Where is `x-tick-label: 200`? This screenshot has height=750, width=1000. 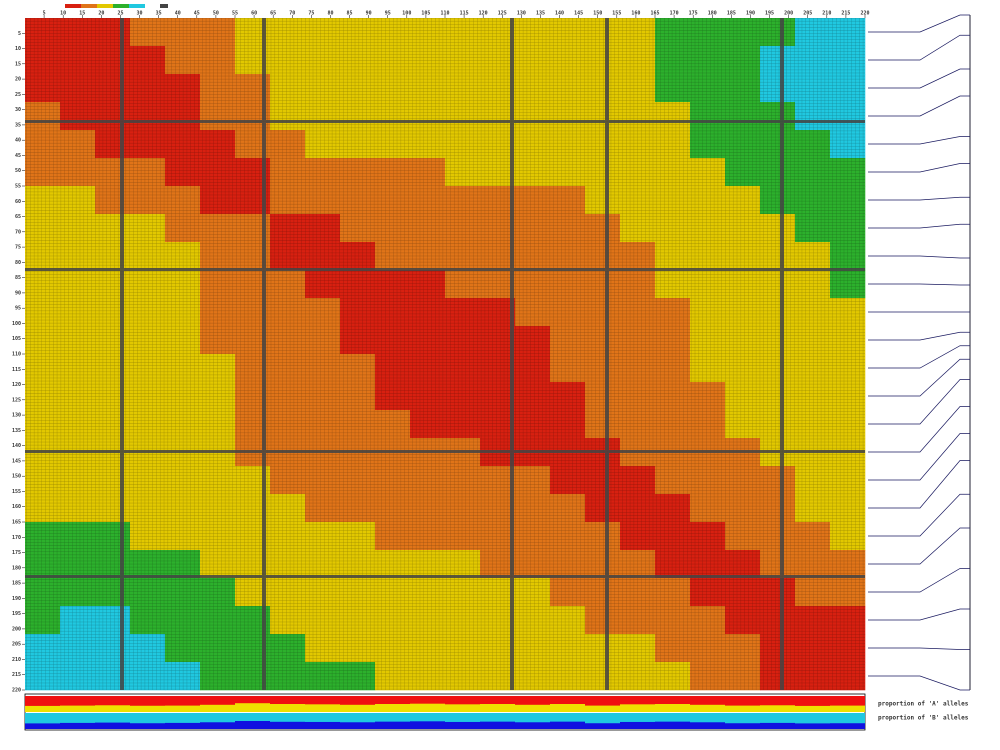
x-tick-label: 200 is located at coordinates (788, 14).